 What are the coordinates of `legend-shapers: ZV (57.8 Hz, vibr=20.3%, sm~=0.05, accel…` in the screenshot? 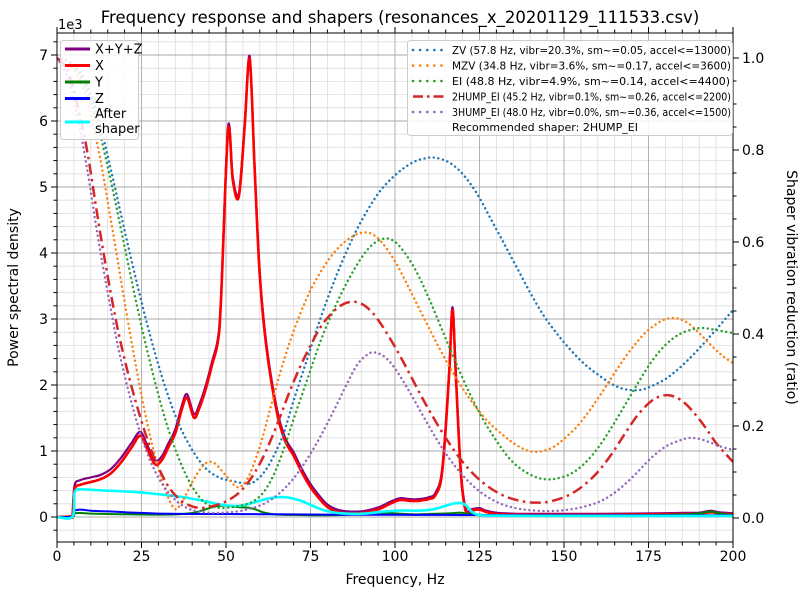 It's located at (570, 88).